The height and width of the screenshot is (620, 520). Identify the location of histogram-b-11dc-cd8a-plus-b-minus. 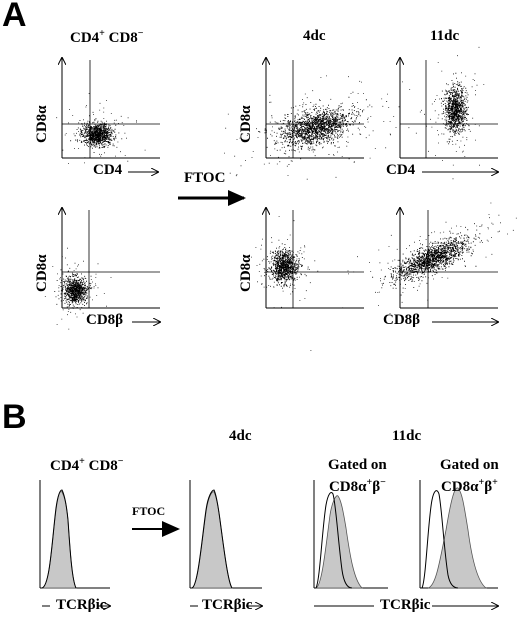
(350, 534).